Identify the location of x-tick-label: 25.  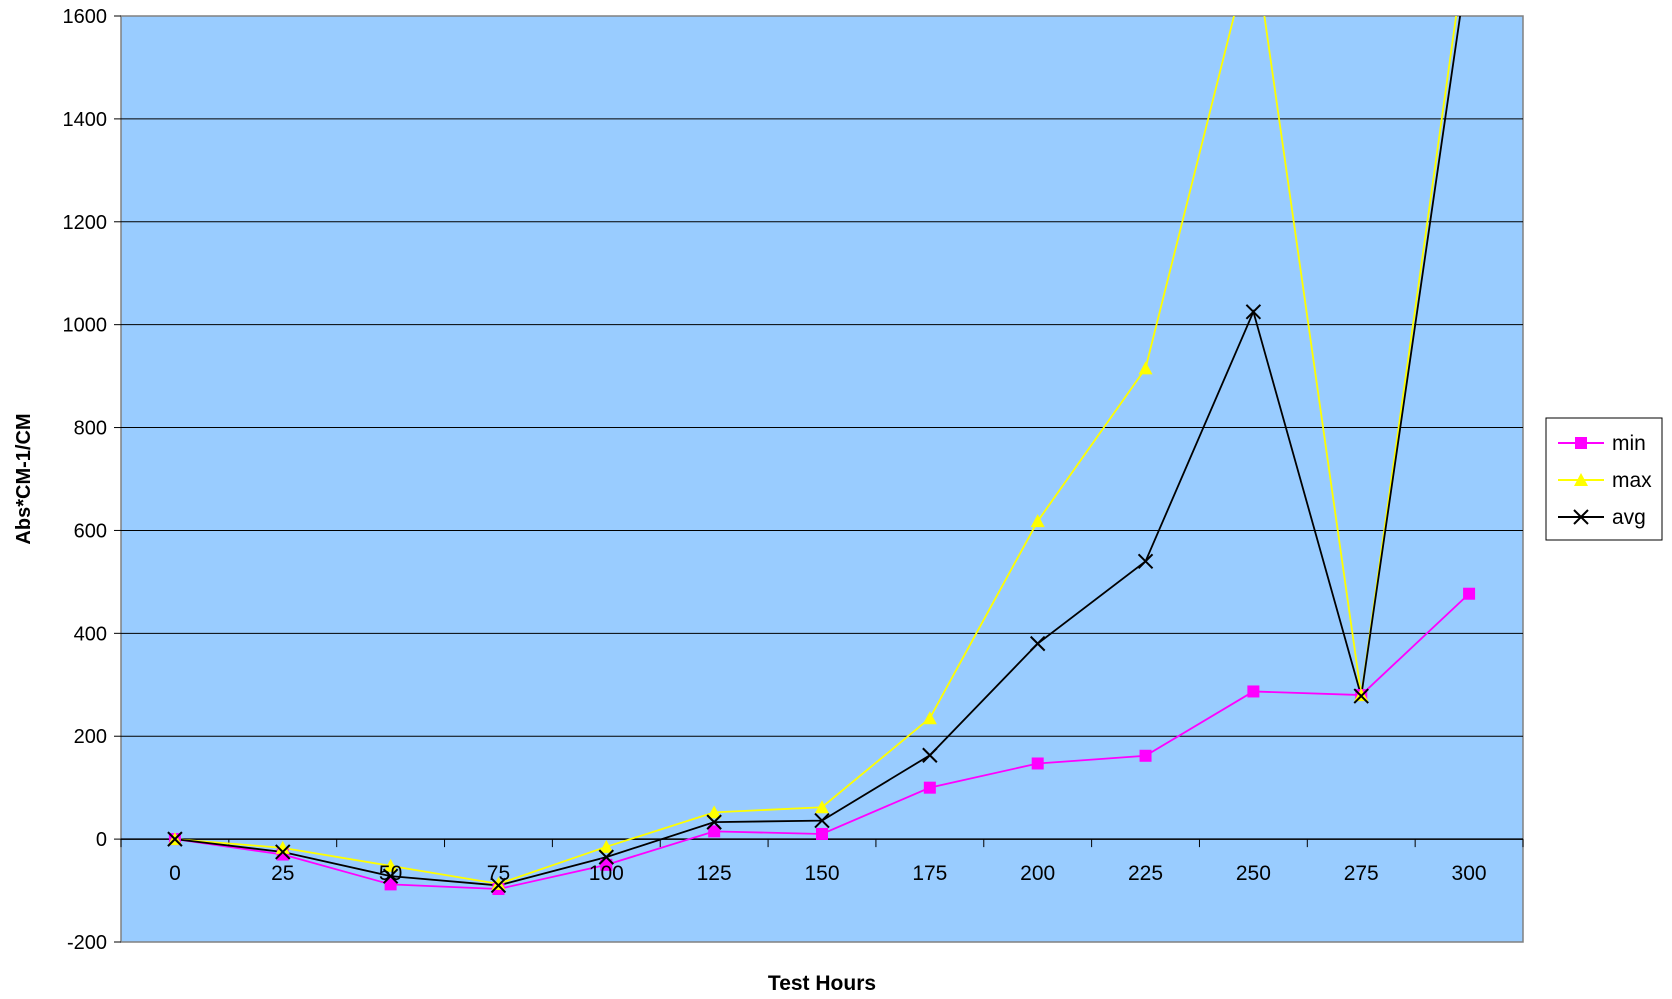
(282, 873).